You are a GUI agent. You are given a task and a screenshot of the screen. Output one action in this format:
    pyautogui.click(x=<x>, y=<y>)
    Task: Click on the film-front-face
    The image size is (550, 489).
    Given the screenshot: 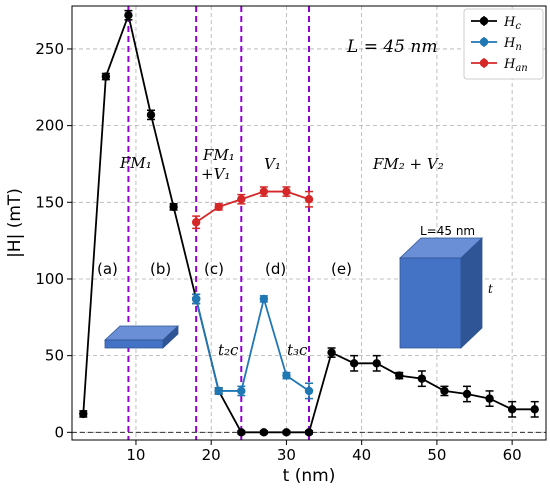 What is the action you would take?
    pyautogui.click(x=134, y=344)
    